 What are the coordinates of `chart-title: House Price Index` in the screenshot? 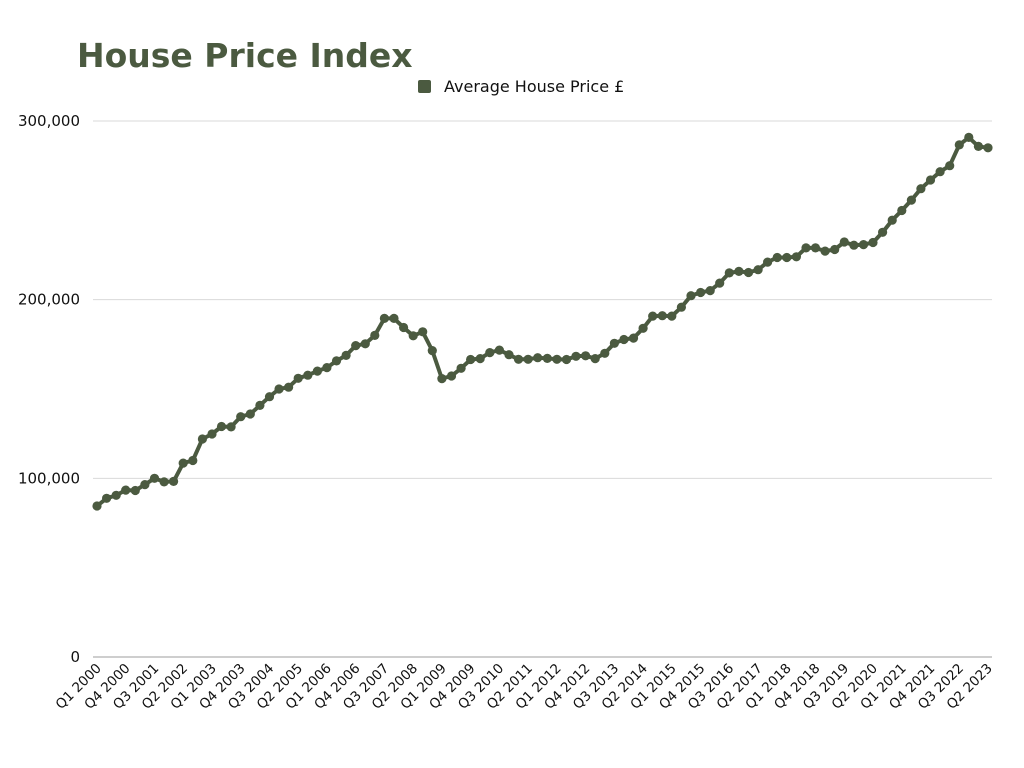 It's located at (245, 55).